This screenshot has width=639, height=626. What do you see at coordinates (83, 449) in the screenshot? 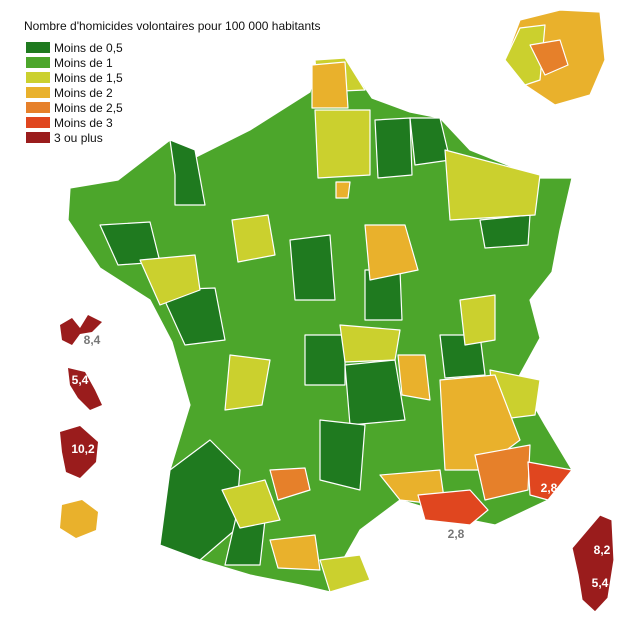
I see `map-label: 10,2` at bounding box center [83, 449].